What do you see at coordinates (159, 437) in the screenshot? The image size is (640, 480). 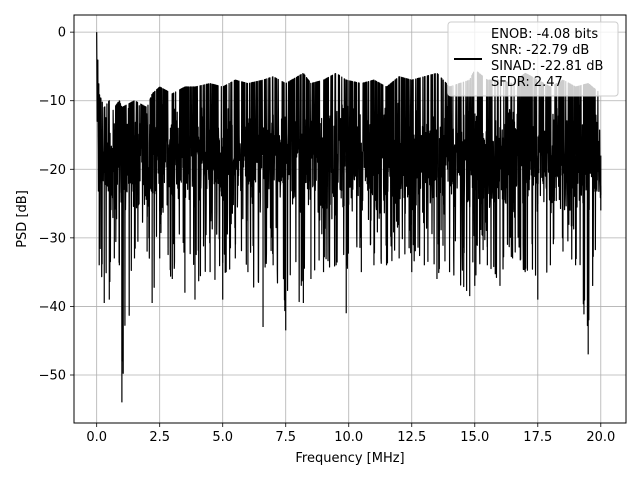 I see `x-tick-label: 2.5` at bounding box center [159, 437].